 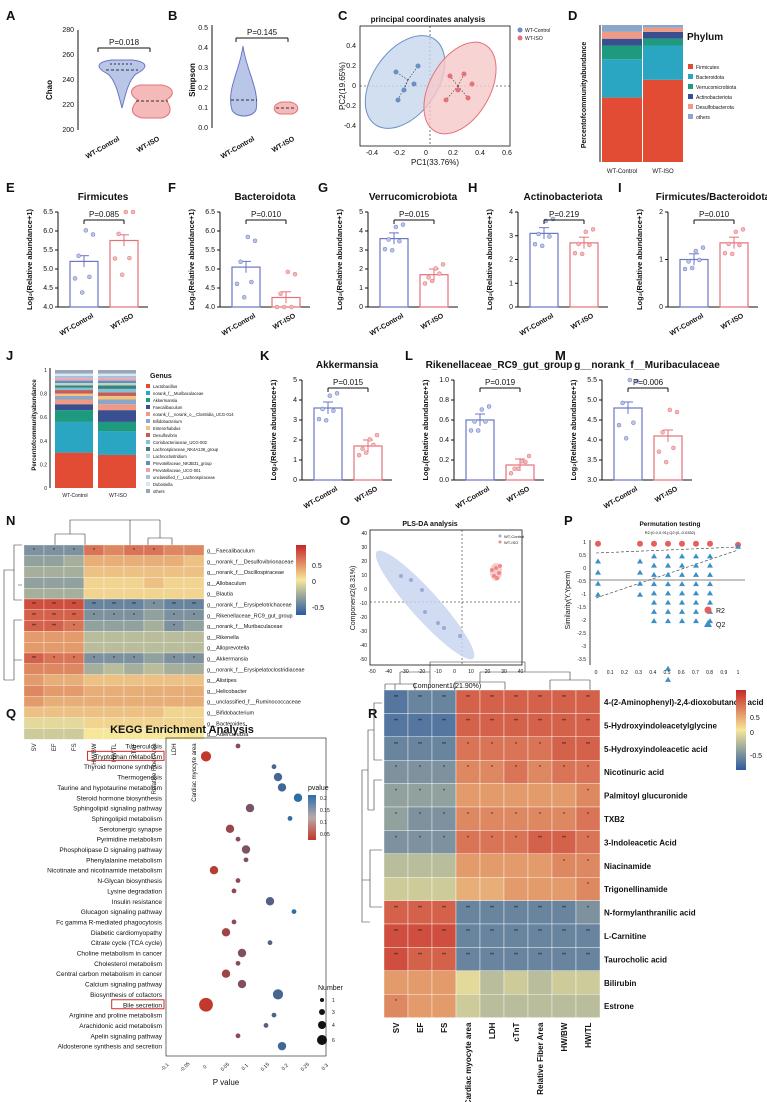 What do you see at coordinates (48, 288) in the screenshot?
I see `e-ytick-1: 4.5` at bounding box center [48, 288].